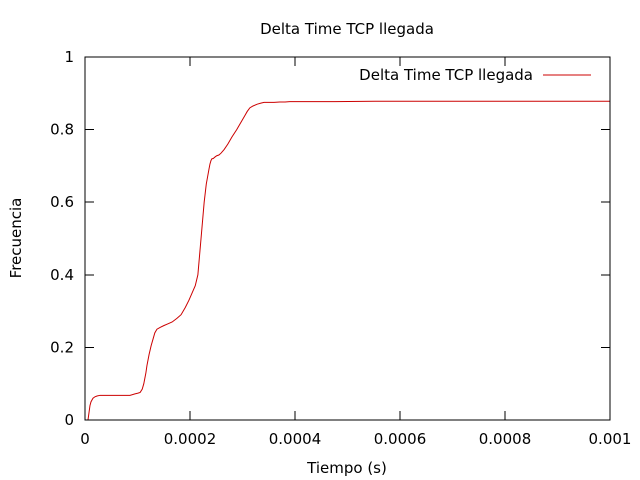 Image resolution: width=640 pixels, height=480 pixels. I want to click on legend: Delta Time TCP llegada, so click(475, 75).